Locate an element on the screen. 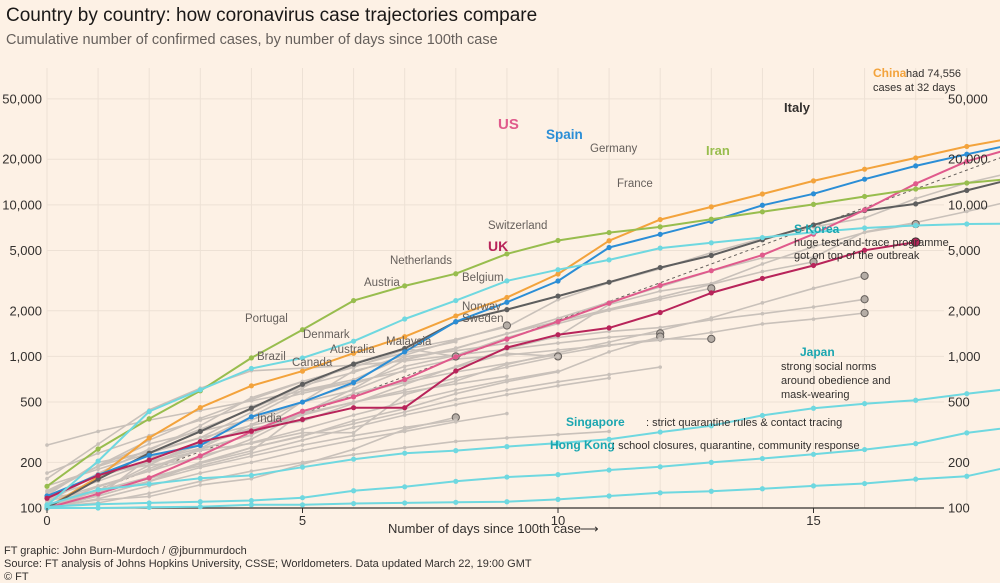  label-hongkong: Hong Kong is located at coordinates (582, 445).